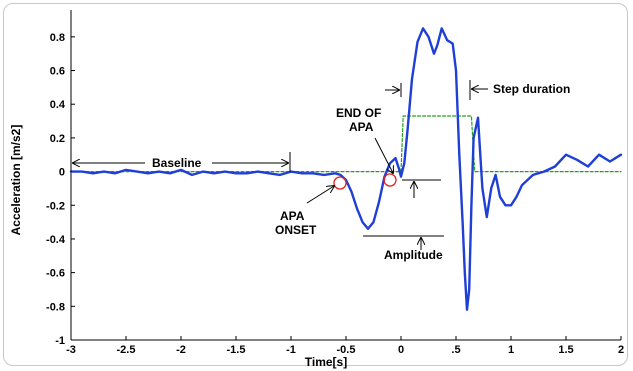  What do you see at coordinates (346, 350) in the screenshot?
I see `x-tick-label: -0.5` at bounding box center [346, 350].